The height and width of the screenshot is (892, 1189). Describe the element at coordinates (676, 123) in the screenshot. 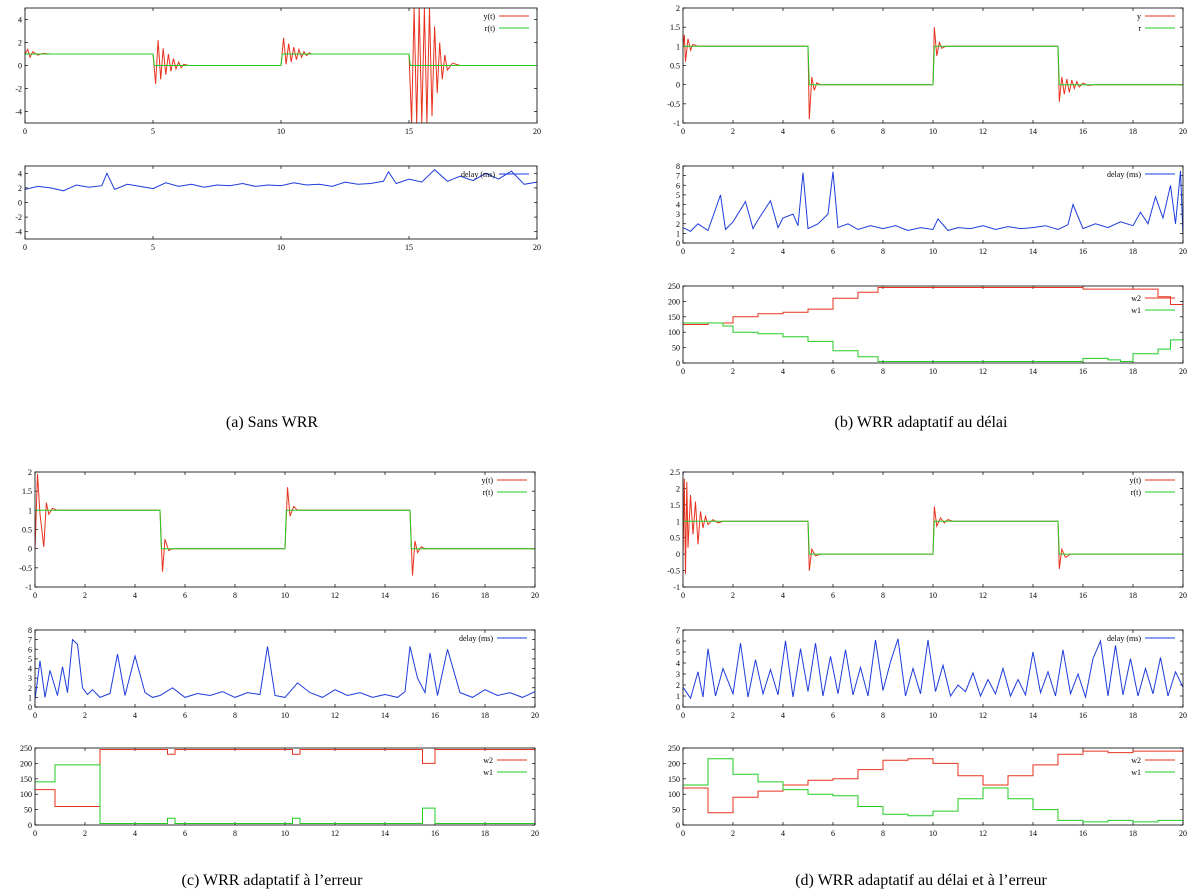

I see `y-tick-label: -1` at that location.